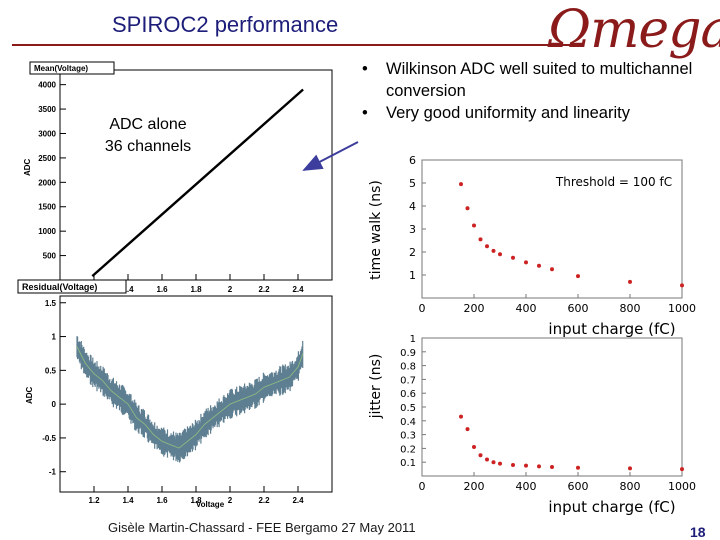  Describe the element at coordinates (162, 500) in the screenshot. I see `residual-xtick-label: 1.6` at that location.